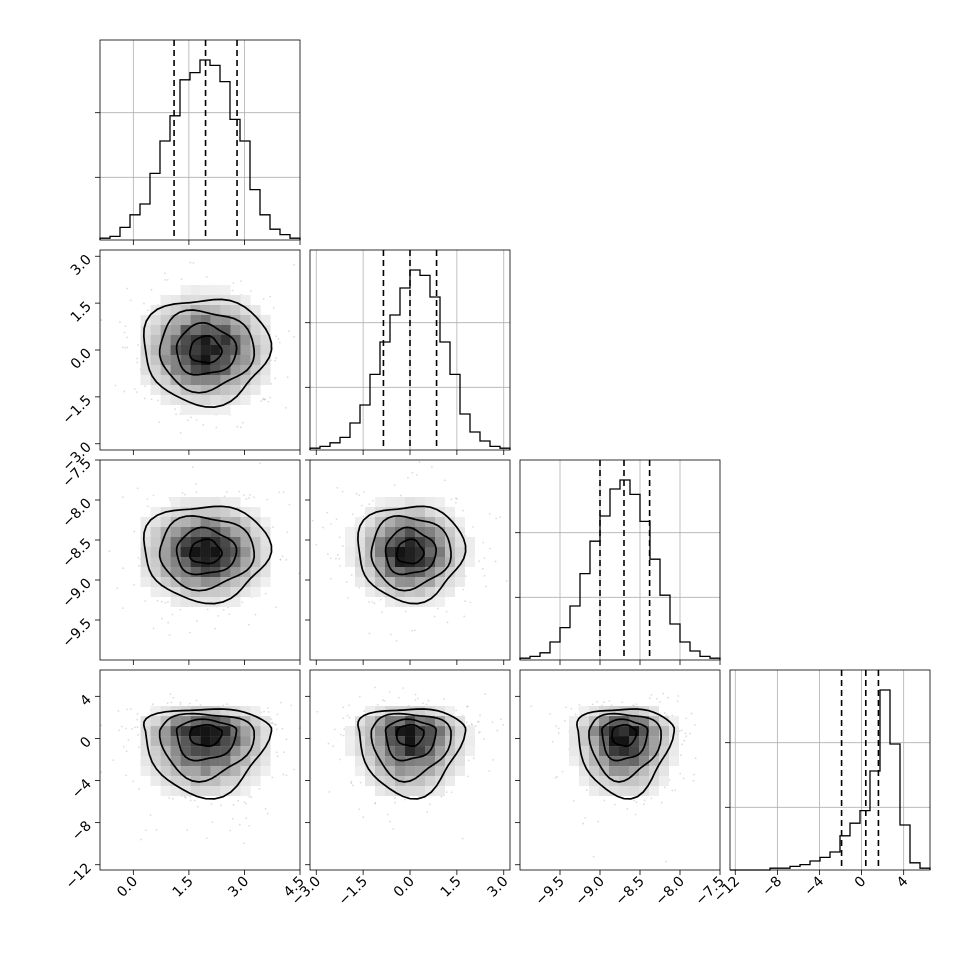  I want to click on gridlines, so click(819, 770).